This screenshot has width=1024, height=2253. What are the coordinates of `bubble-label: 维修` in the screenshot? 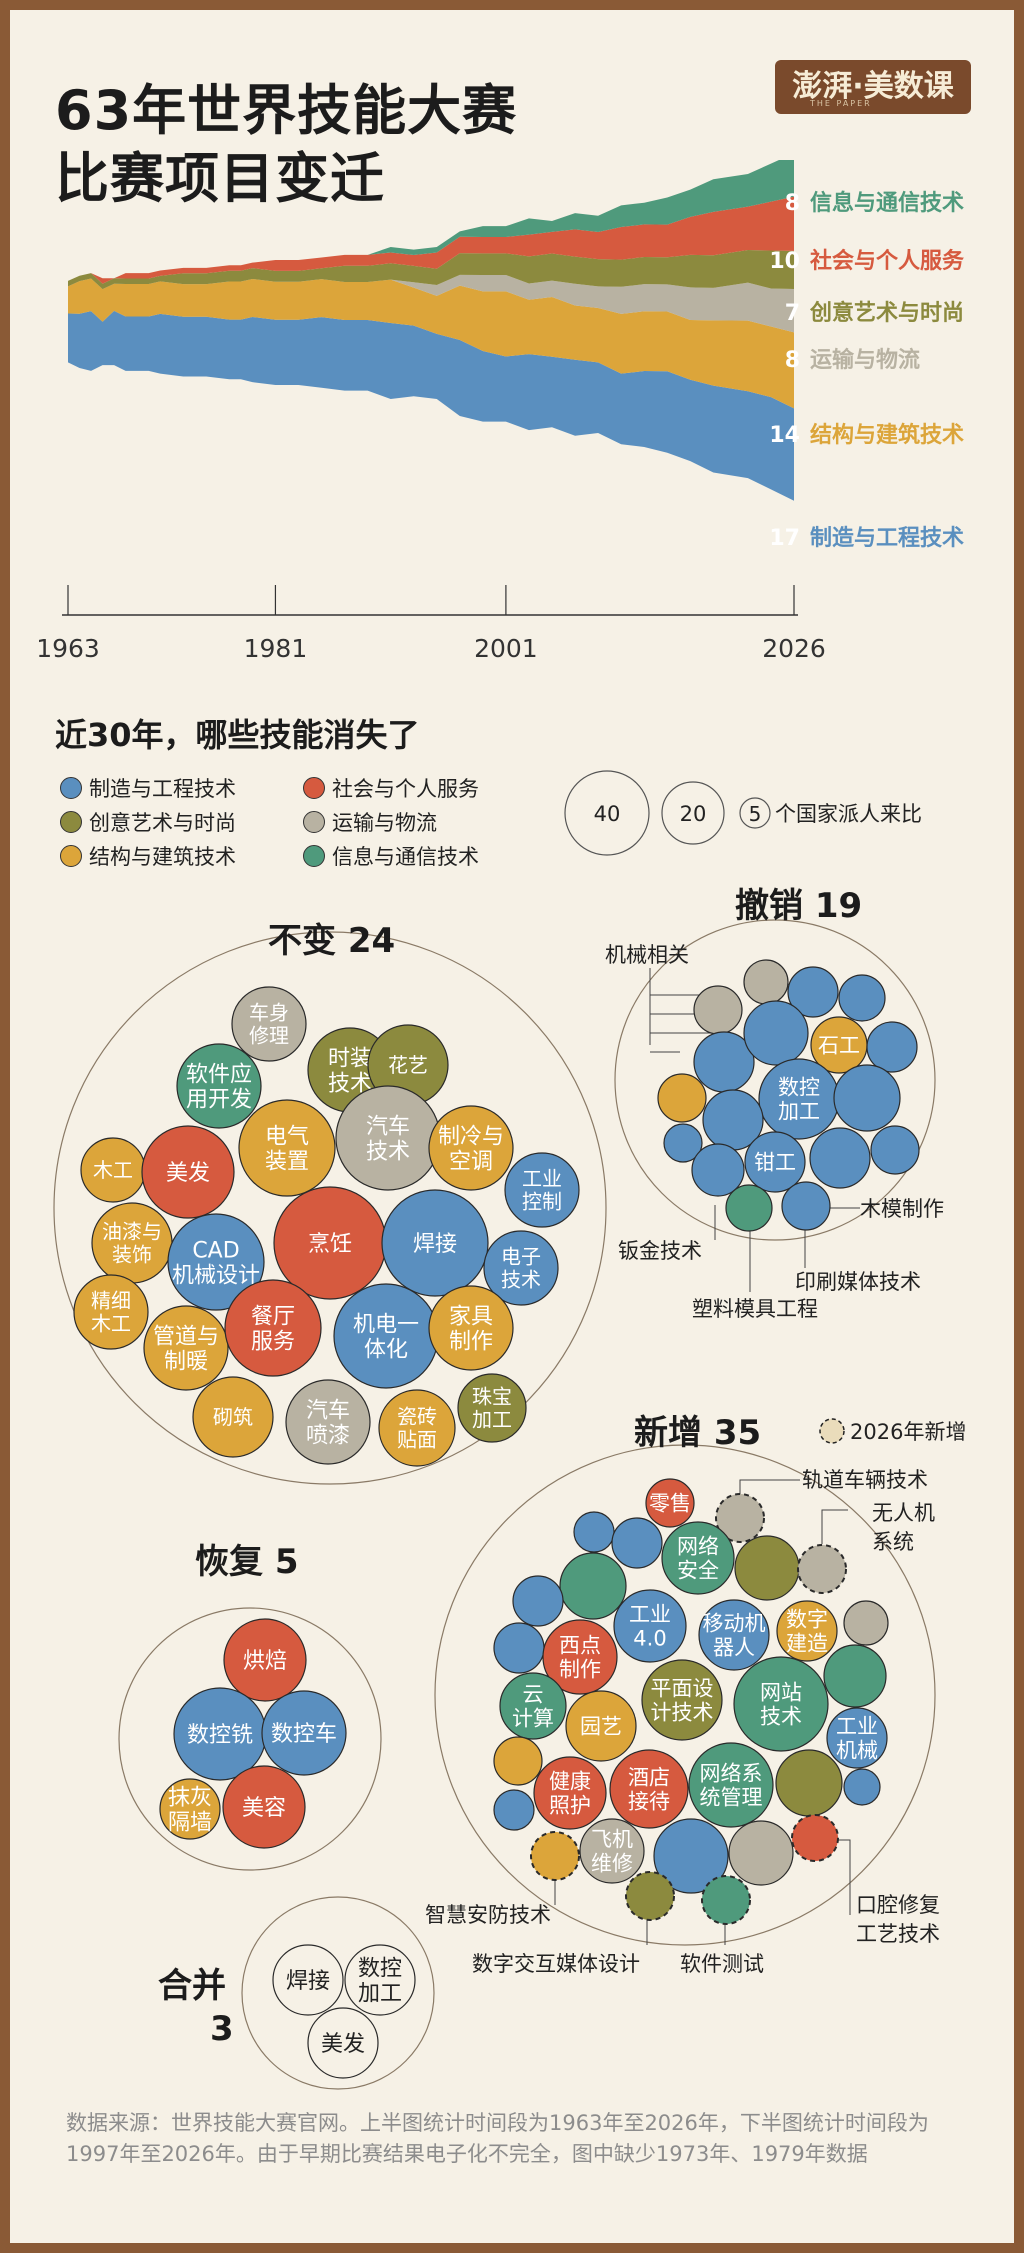 It's located at (612, 1864).